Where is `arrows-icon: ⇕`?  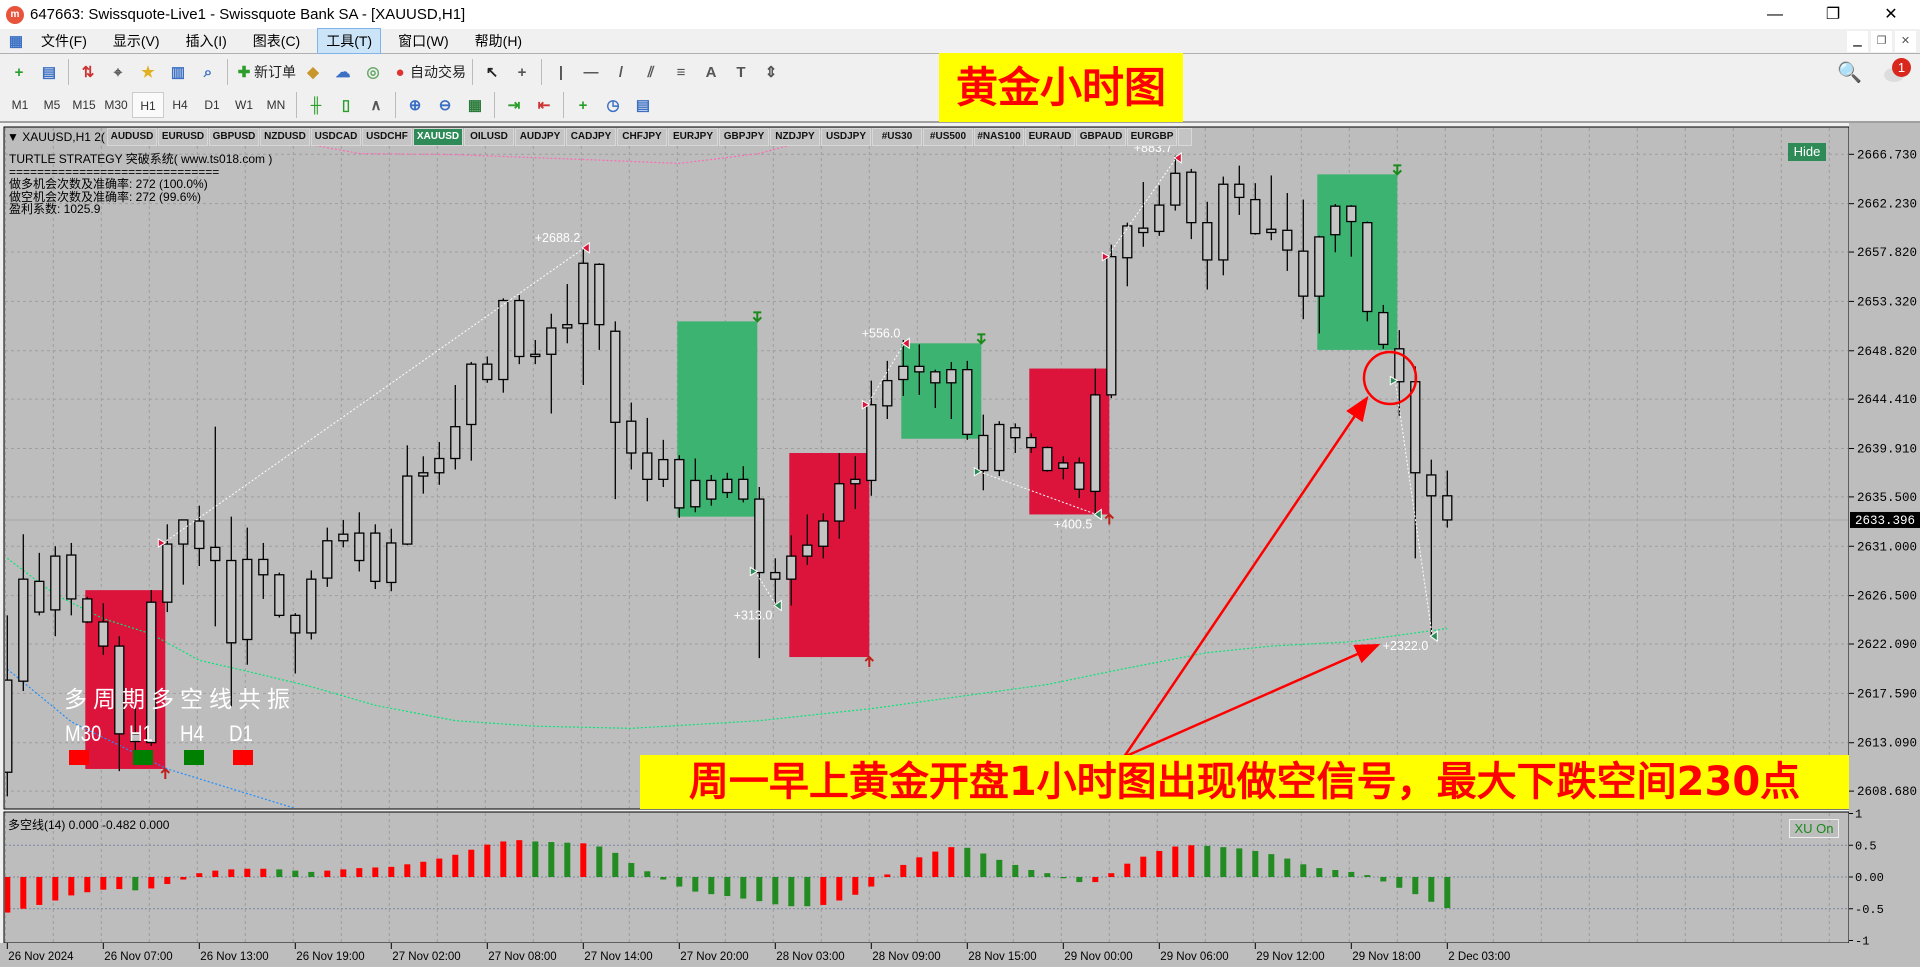 arrows-icon: ⇕ is located at coordinates (771, 72).